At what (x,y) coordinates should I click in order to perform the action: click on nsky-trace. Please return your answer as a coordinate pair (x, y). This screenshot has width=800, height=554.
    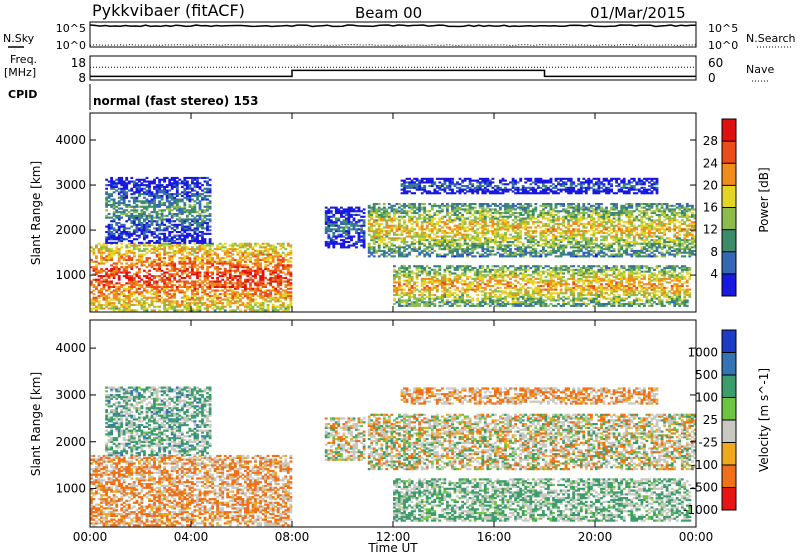
    Looking at the image, I should click on (393, 26).